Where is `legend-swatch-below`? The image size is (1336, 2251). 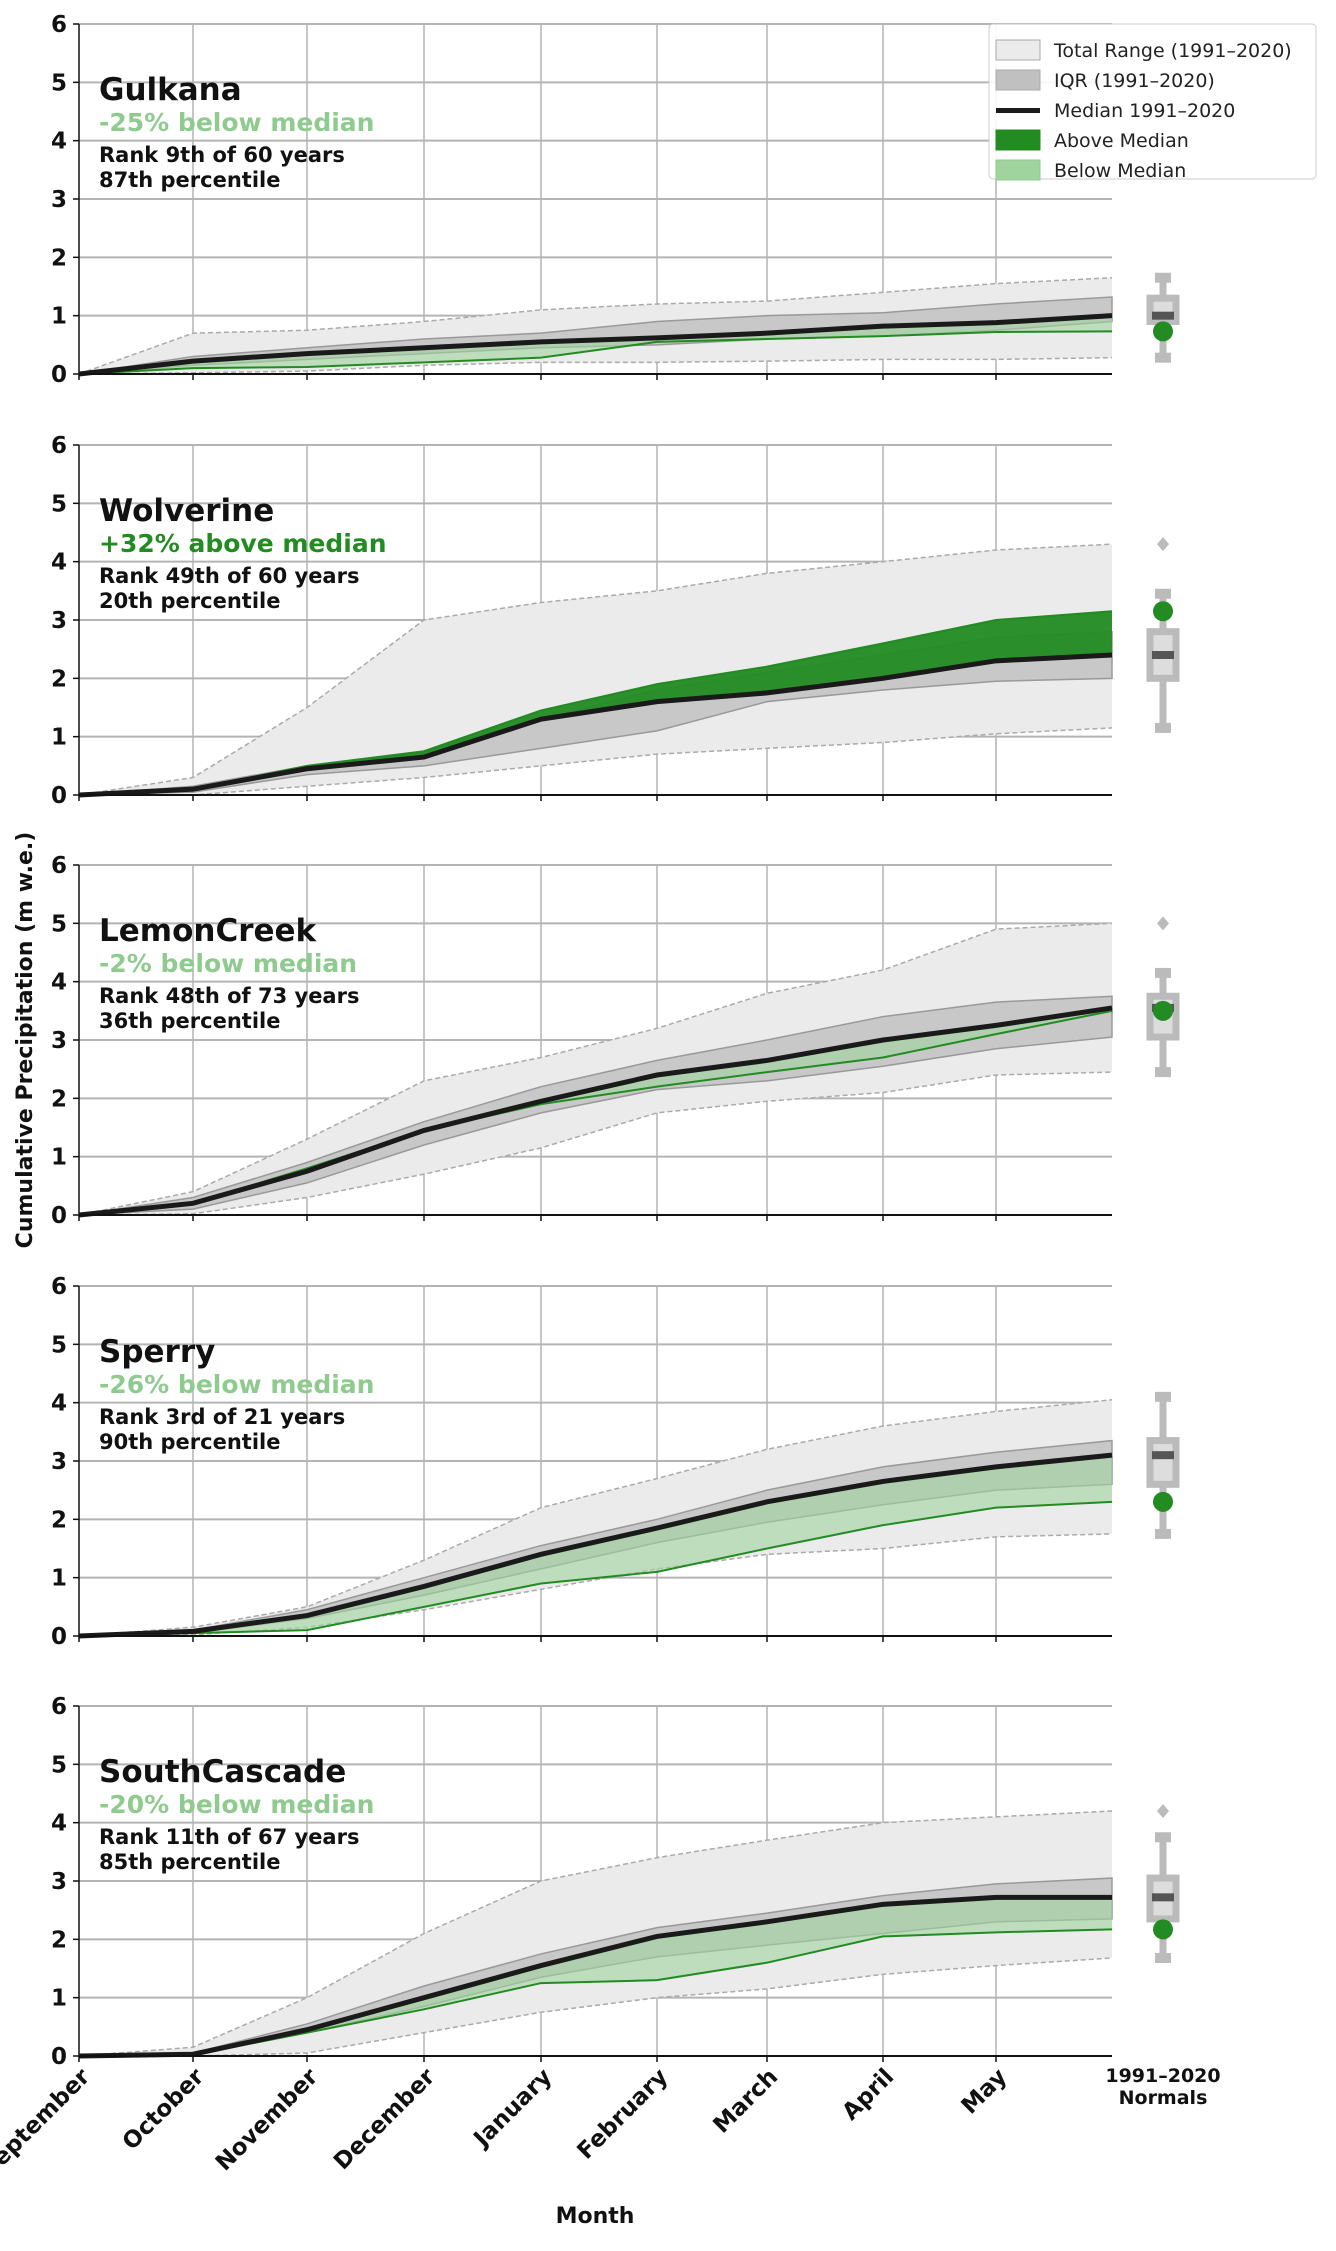 legend-swatch-below is located at coordinates (1018, 170).